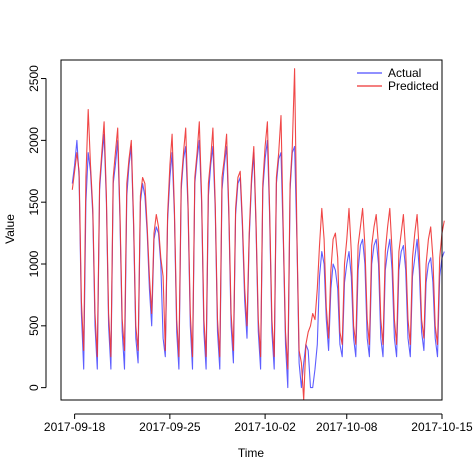 This screenshot has width=474, height=475. Describe the element at coordinates (34, 202) in the screenshot. I see `y-tick-label: 1500` at that location.